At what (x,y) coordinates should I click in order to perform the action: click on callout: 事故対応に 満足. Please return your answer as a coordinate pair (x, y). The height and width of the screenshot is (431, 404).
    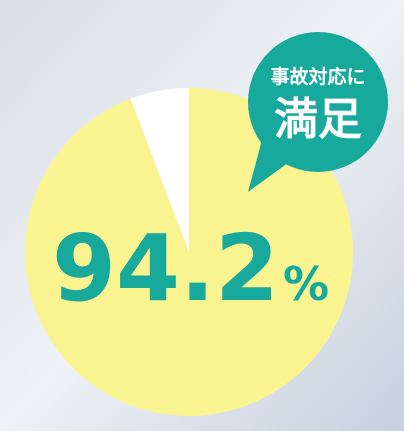
    Looking at the image, I should click on (318, 112).